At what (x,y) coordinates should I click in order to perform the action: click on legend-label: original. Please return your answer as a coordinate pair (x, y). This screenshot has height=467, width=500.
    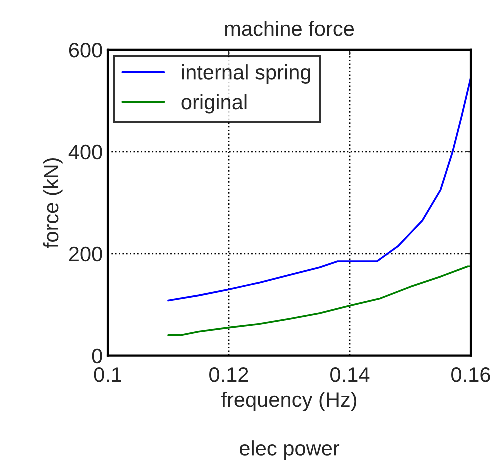
    Looking at the image, I should click on (214, 104).